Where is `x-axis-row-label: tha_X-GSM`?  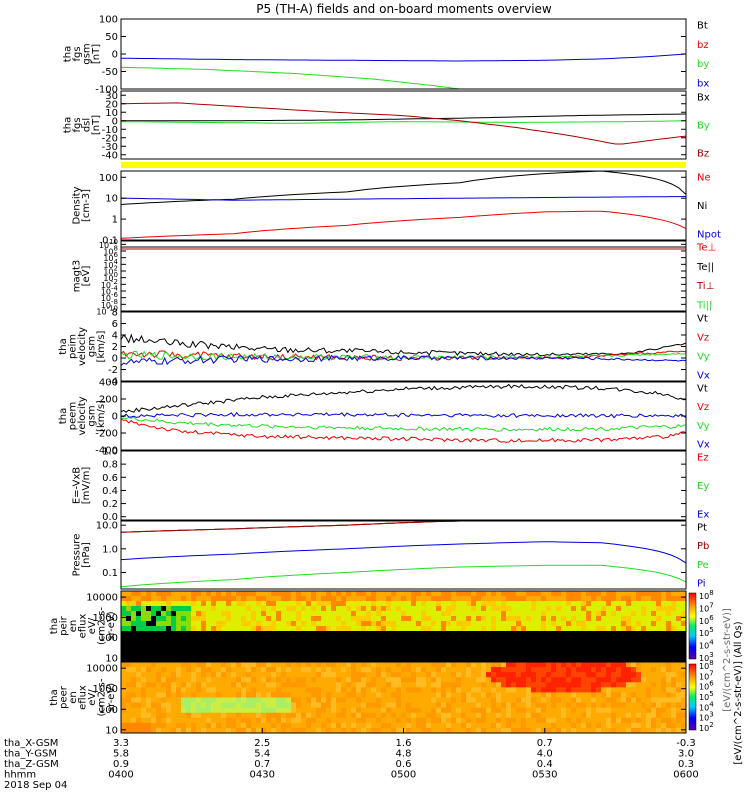 x-axis-row-label: tha_X-GSM is located at coordinates (31, 743).